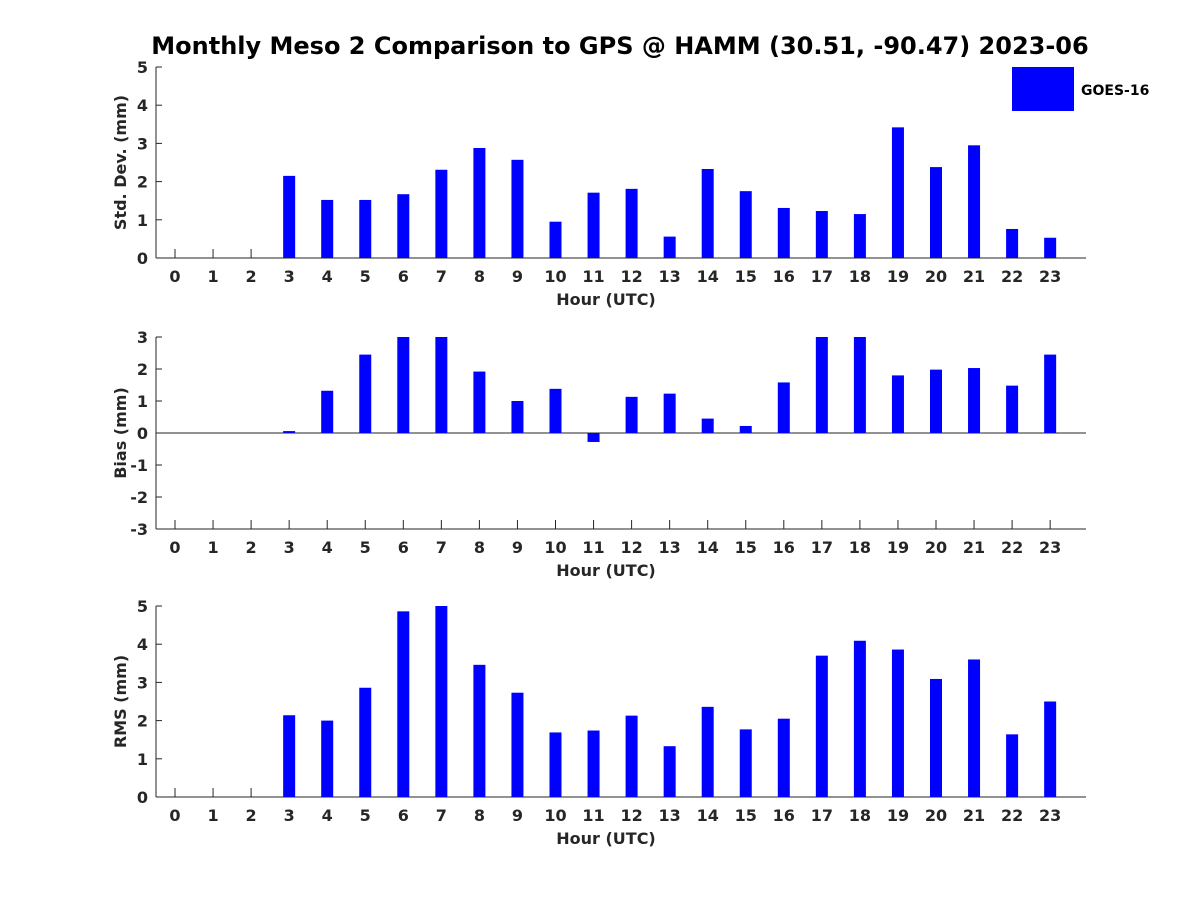 This screenshot has height=900, width=1200. What do you see at coordinates (441, 547) in the screenshot?
I see `x-tick-label: 7` at bounding box center [441, 547].